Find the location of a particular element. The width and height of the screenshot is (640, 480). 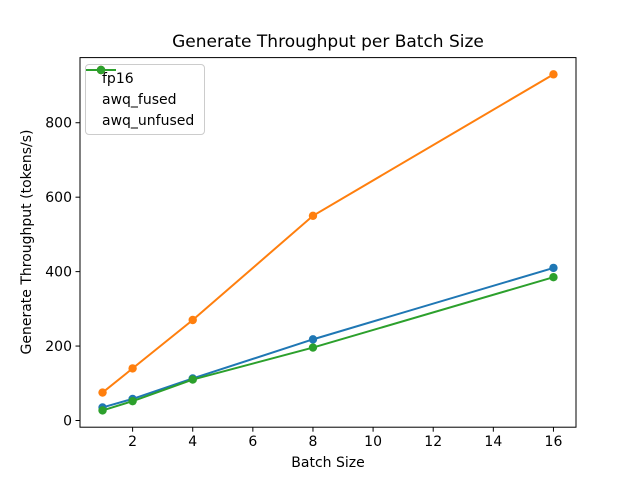

y-tick-label: 200 is located at coordinates (58, 347).